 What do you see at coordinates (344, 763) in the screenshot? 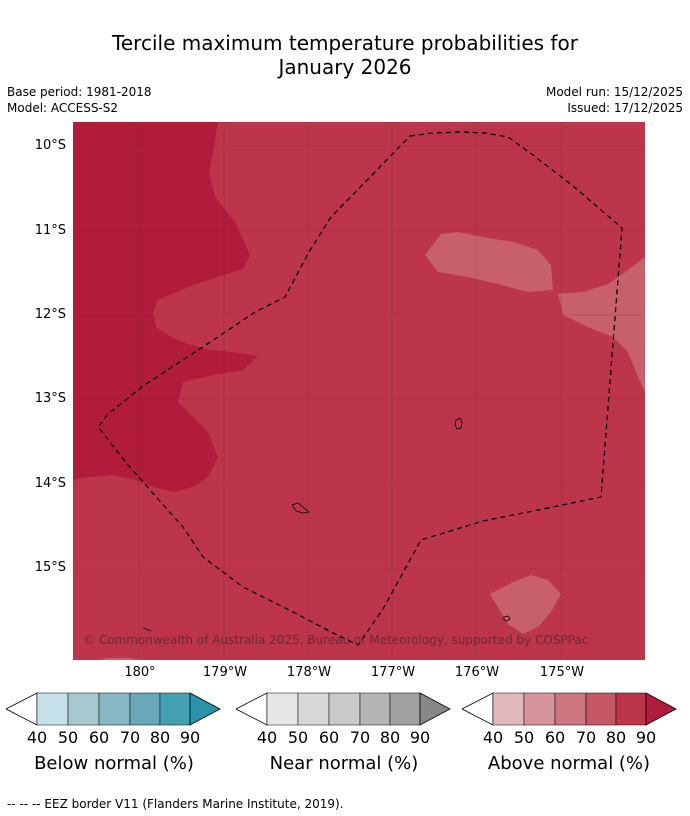
I see `colorbar-near-label: Near normal (%)` at bounding box center [344, 763].